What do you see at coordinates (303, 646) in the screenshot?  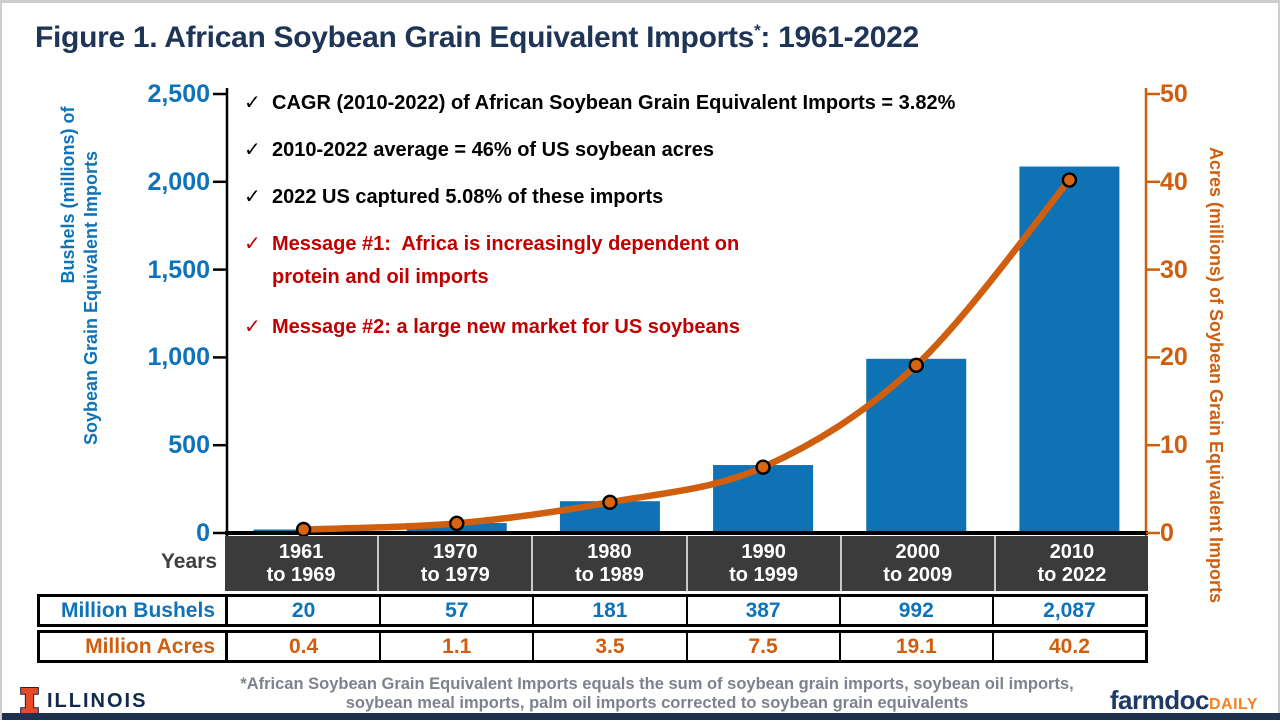 I see `table-cell-million-acres-1: 0.4` at bounding box center [303, 646].